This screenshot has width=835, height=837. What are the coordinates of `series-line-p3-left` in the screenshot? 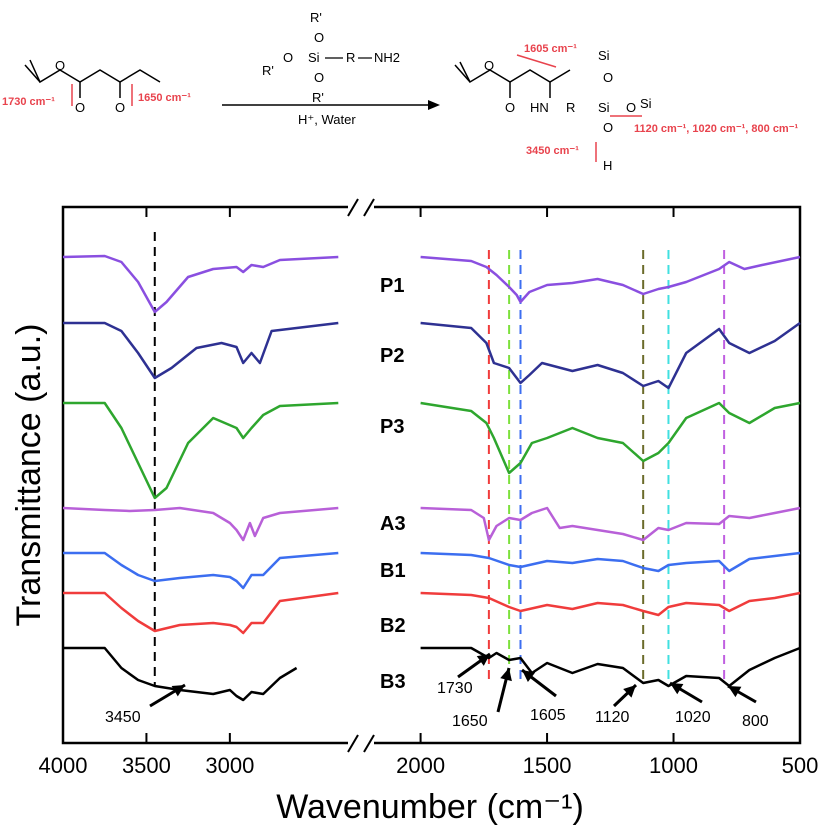 It's located at (201, 450).